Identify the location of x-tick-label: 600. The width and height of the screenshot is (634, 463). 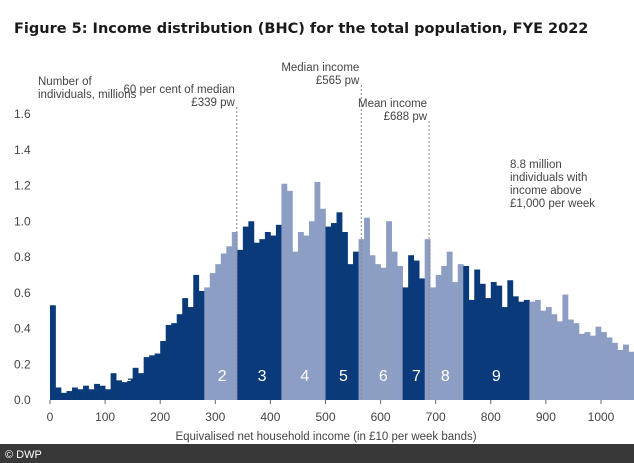
(381, 417).